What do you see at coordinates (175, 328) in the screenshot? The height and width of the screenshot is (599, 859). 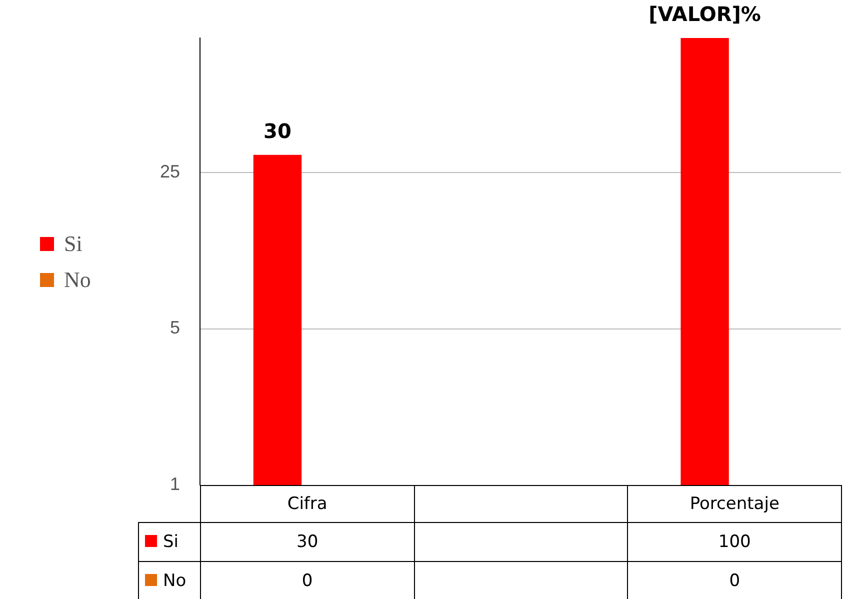 I see `y-tick-label: 5` at bounding box center [175, 328].